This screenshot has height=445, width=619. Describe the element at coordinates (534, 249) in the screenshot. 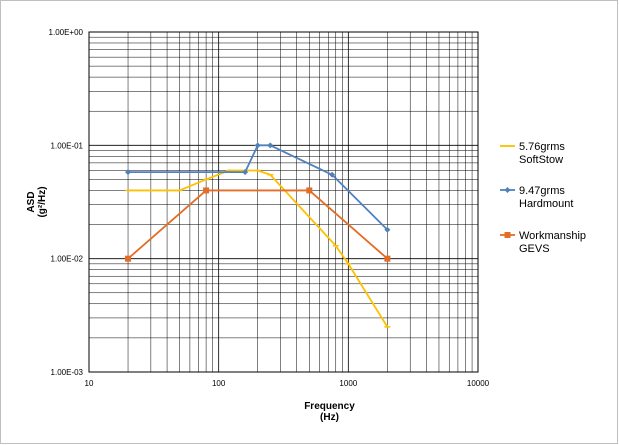

I see `legend-label-line2: GEVS` at that location.